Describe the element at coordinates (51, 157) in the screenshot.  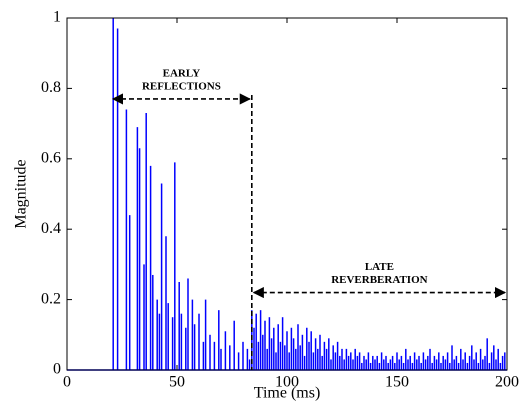
I see `y-tick-label: 0.6` at that location.